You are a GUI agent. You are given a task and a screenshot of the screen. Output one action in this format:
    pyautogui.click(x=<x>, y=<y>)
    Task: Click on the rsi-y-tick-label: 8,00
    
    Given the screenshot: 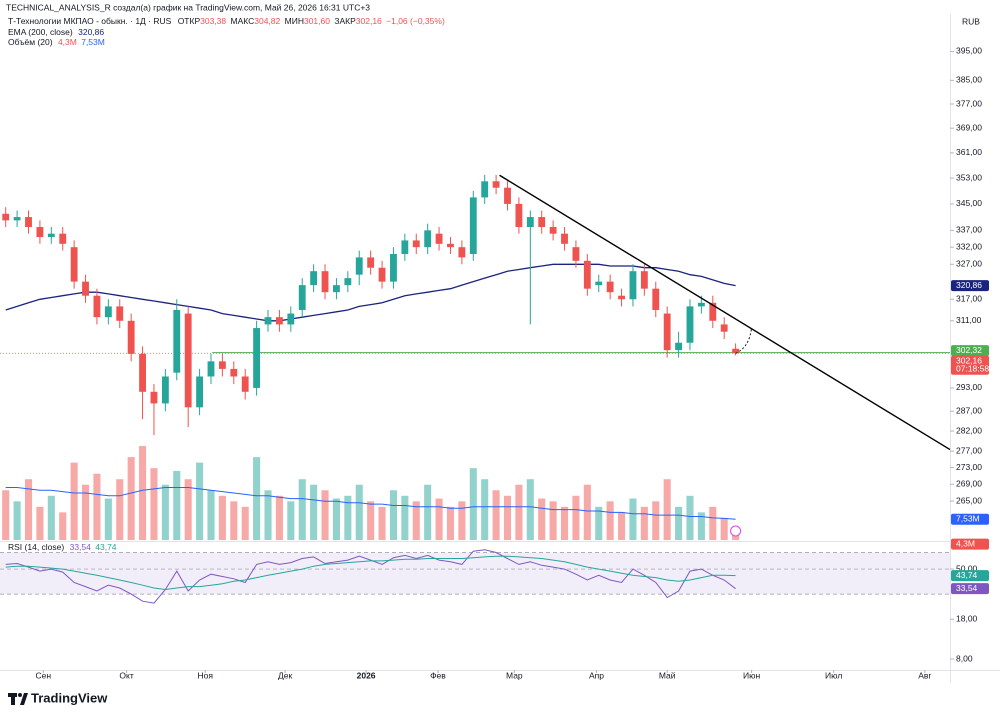 What is the action you would take?
    pyautogui.click(x=964, y=658)
    